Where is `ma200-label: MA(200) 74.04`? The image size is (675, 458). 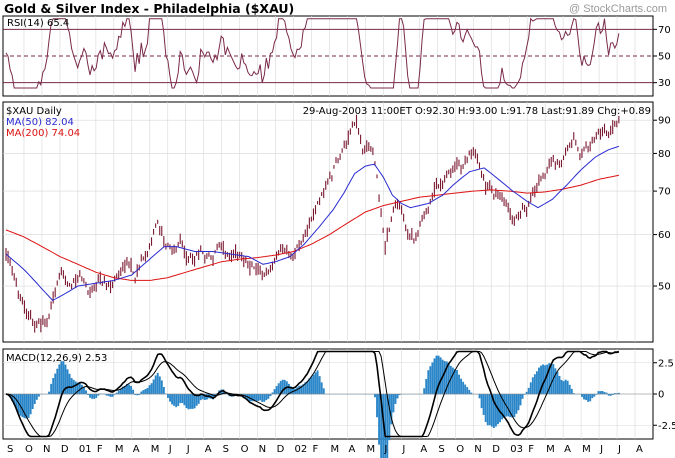 ma200-label: MA(200) 74.04 is located at coordinates (43, 133).